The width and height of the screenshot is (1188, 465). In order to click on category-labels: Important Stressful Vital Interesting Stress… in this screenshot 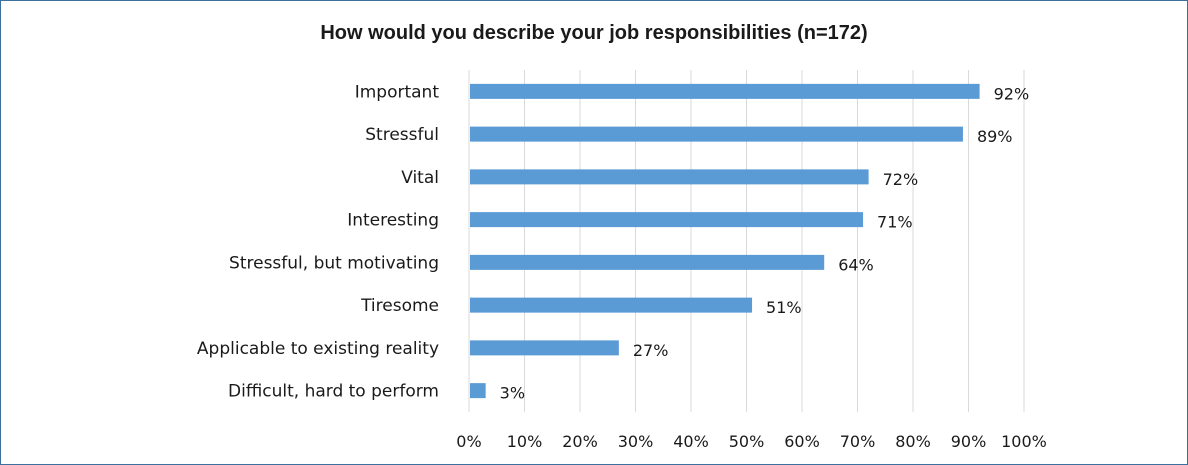, I will do `click(318, 241)`.